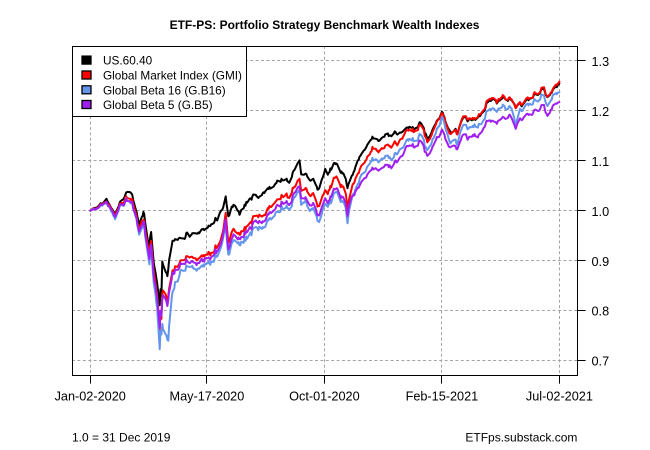  I want to click on svg-text: US.60.40, so click(128, 61).